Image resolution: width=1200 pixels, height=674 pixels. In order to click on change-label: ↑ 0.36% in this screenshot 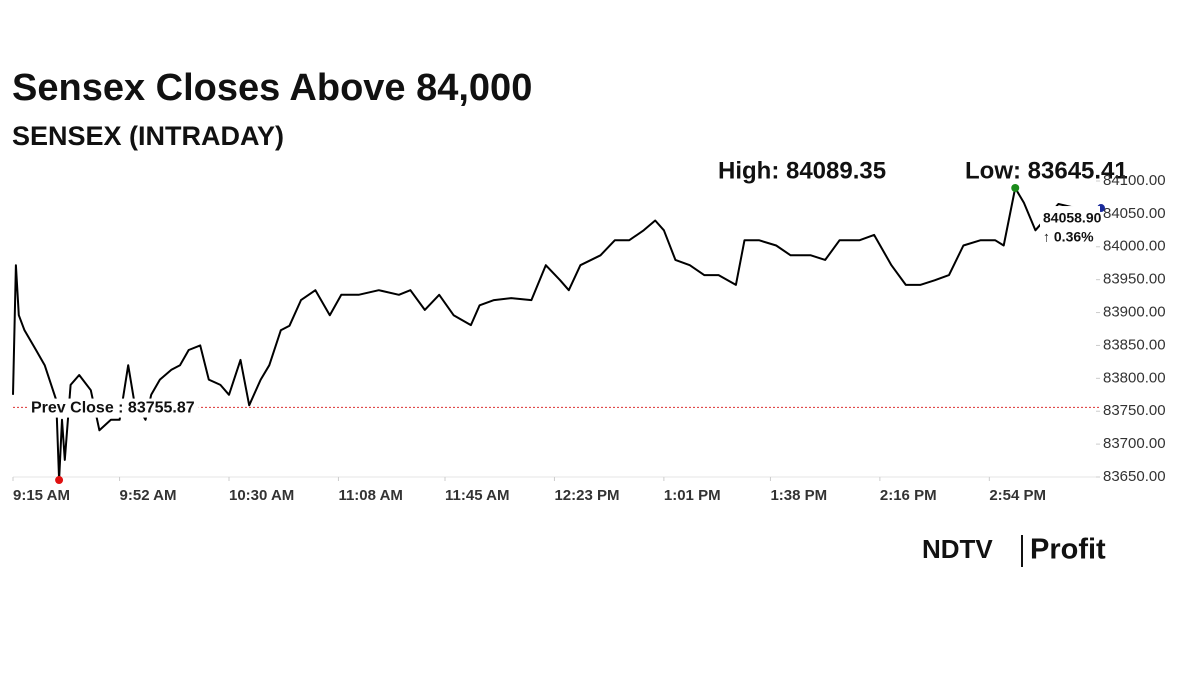, I will do `click(1068, 237)`.